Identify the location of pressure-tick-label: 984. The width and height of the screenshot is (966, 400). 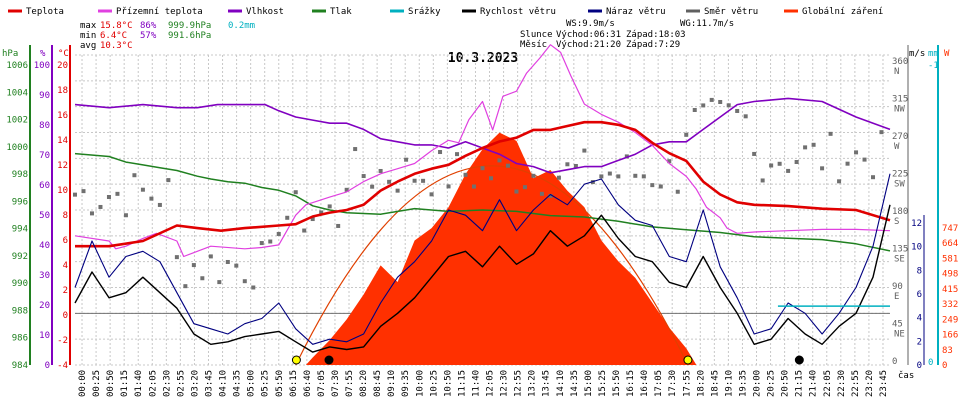
(20, 366).